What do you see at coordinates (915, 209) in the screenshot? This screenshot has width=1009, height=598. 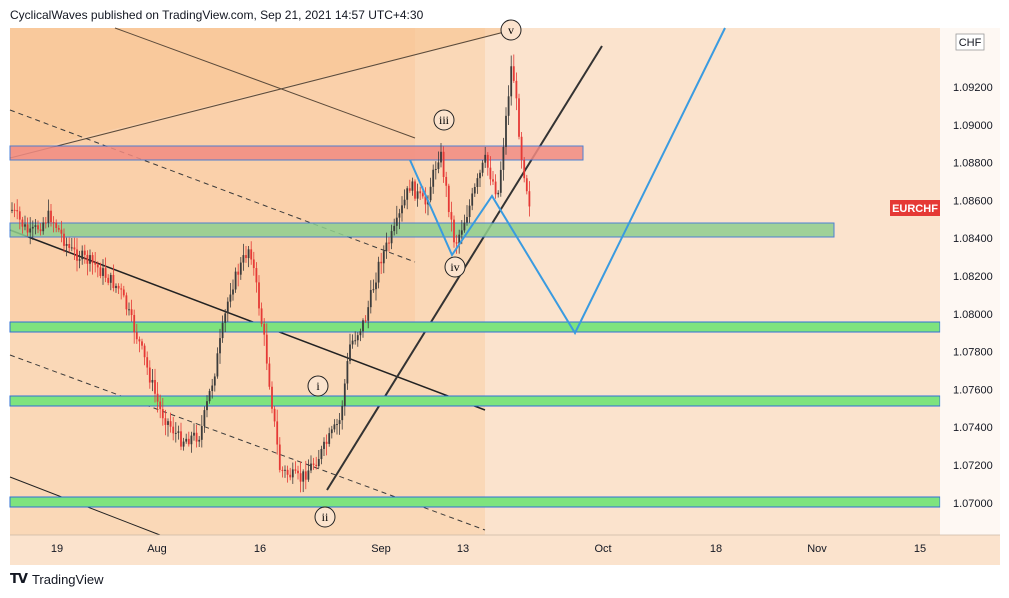 I see `last-price-label: EURCHF` at bounding box center [915, 209].